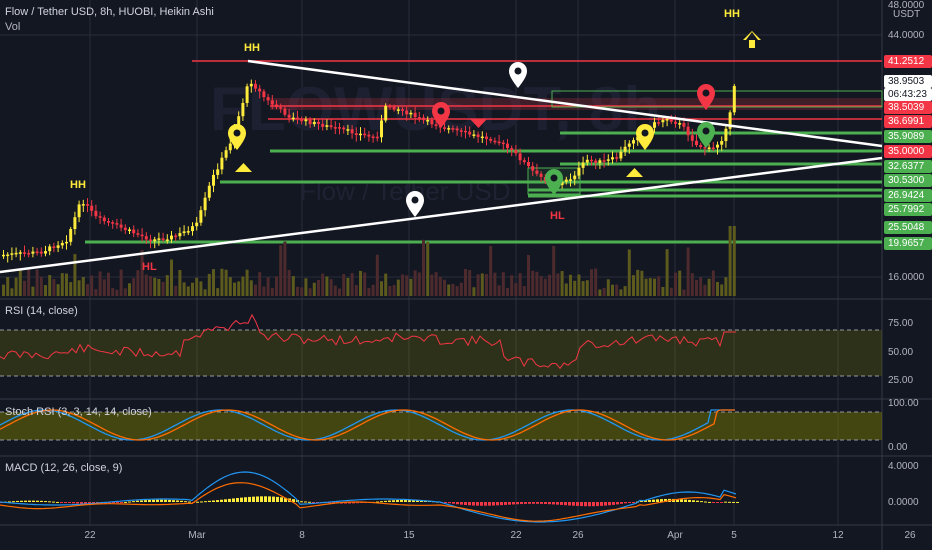  Describe the element at coordinates (41, 311) in the screenshot. I see `rsi-title: RSI (14, close)` at that location.